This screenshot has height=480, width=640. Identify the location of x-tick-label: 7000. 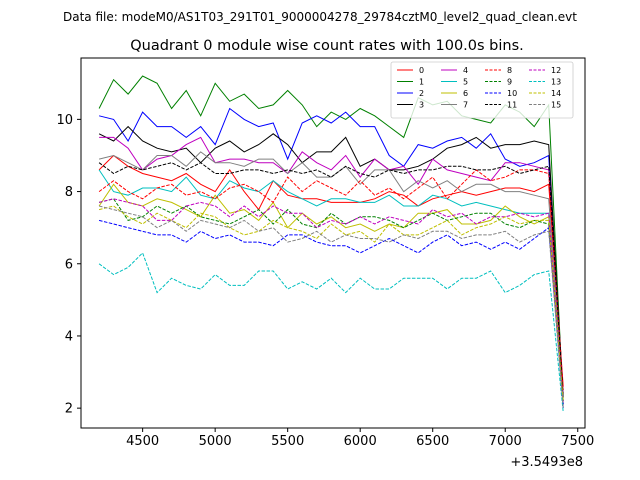
(505, 441).